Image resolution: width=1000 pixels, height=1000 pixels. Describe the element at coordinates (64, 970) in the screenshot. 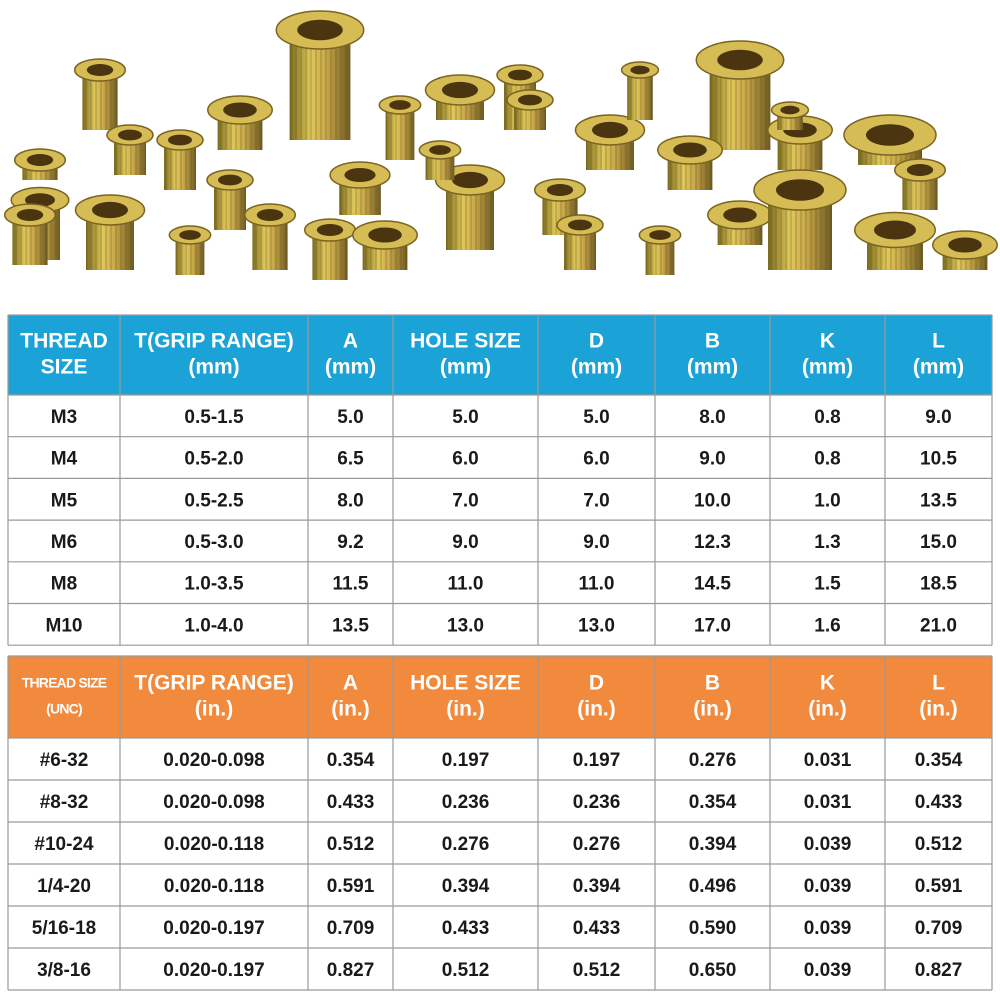

I see `cell-text: 3/8-16` at that location.